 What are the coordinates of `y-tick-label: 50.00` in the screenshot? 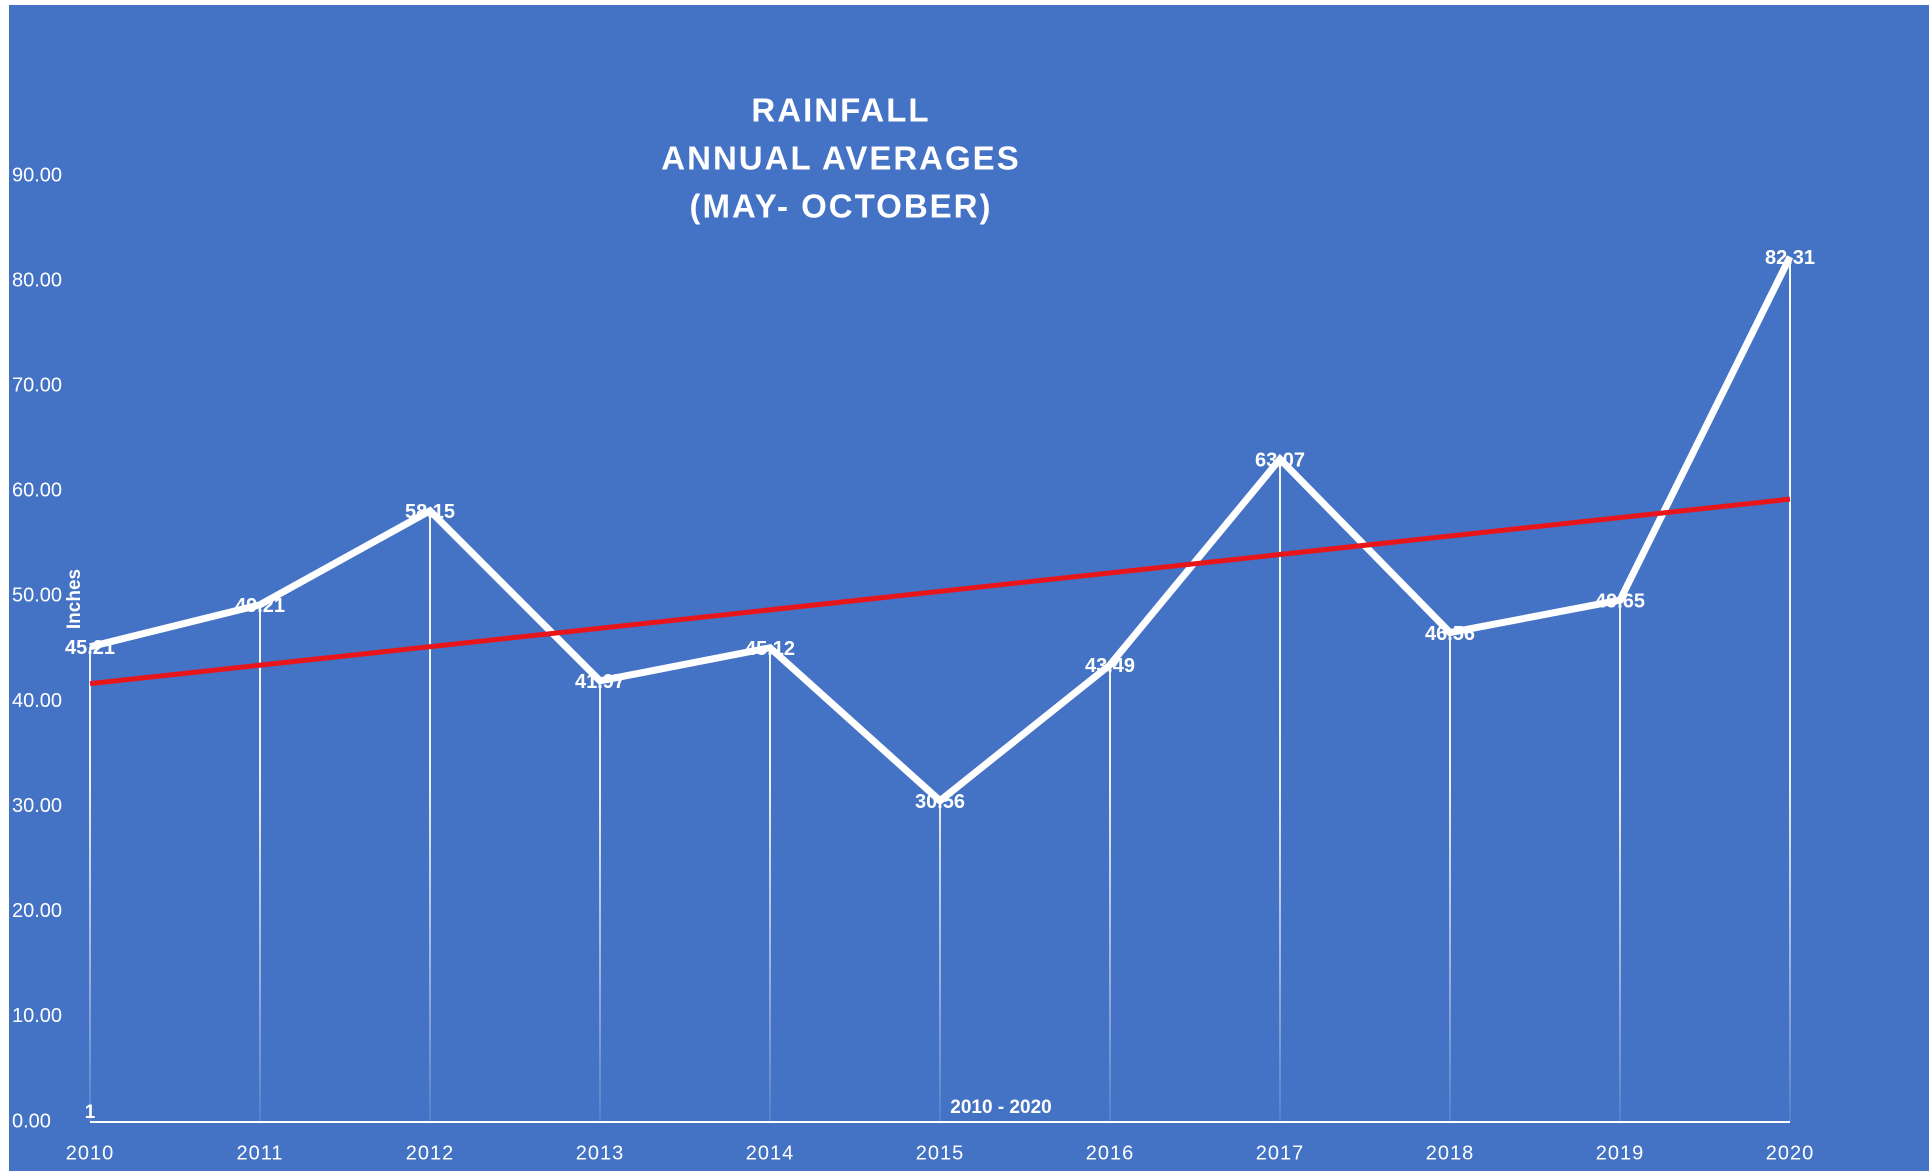 It's located at (37, 596).